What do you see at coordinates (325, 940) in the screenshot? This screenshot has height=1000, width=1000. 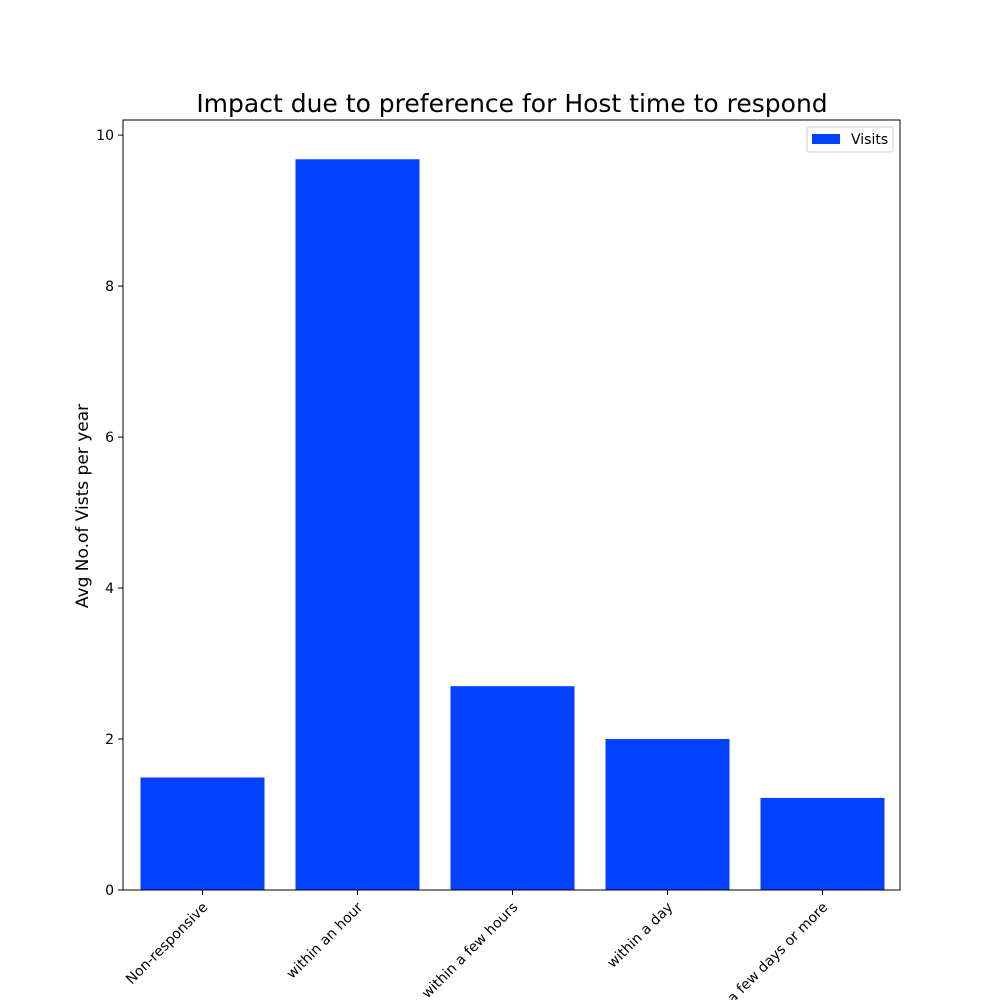 I see `x-tick-label-1: within an hour` at bounding box center [325, 940].